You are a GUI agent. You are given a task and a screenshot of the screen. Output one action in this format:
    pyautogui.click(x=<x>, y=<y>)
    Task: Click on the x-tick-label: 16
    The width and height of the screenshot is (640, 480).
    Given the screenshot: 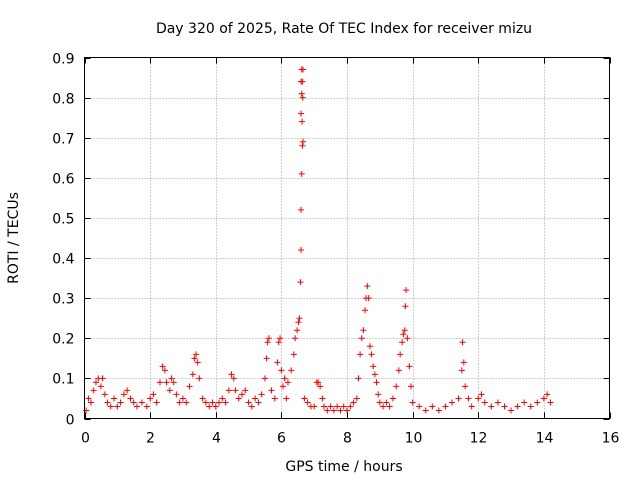 What is the action you would take?
    pyautogui.click(x=611, y=439)
    